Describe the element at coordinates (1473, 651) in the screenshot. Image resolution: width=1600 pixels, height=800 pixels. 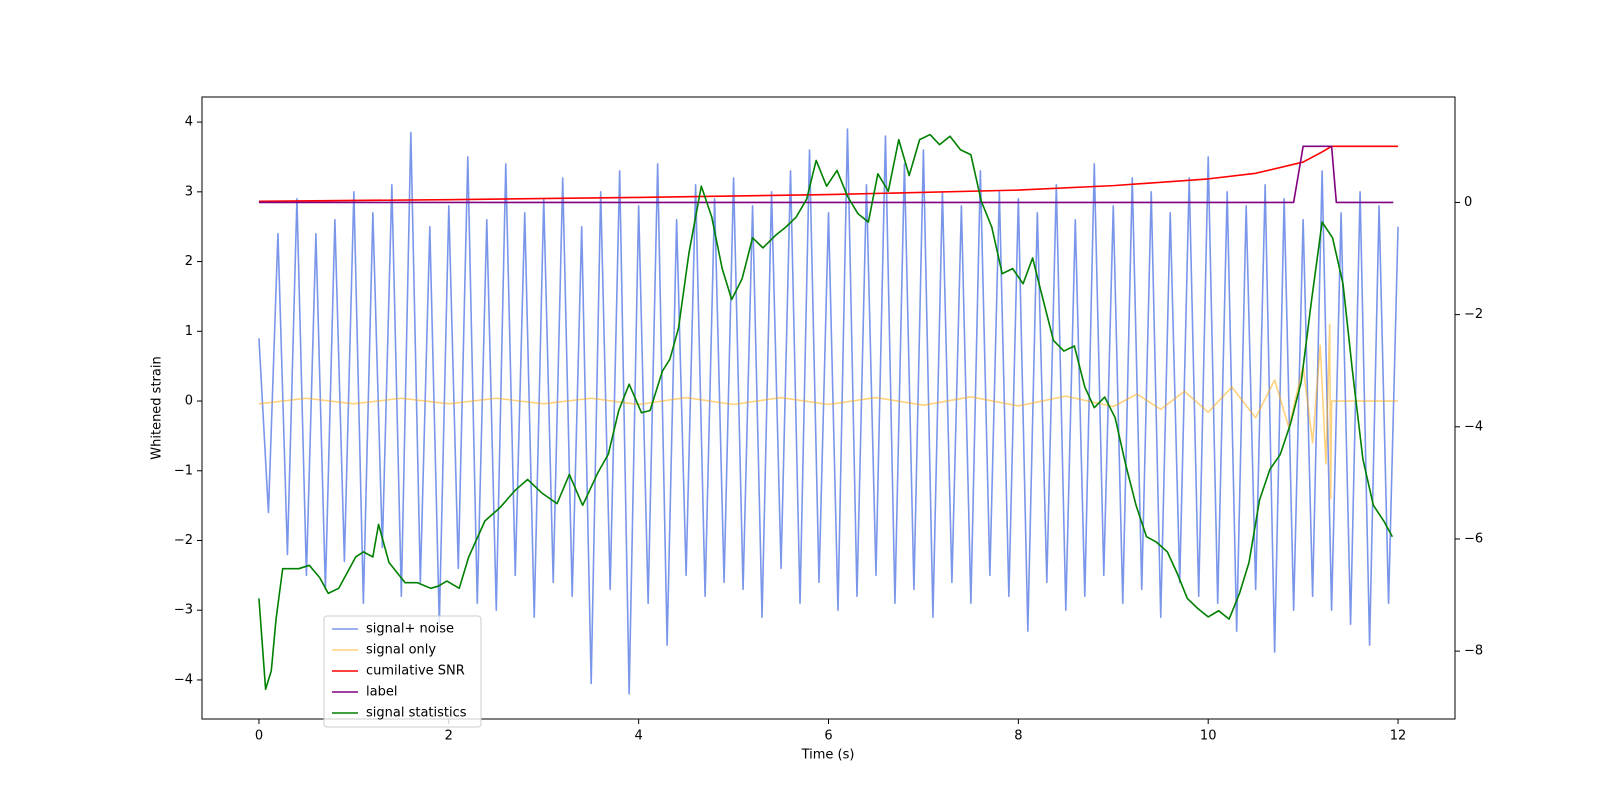
I see `y2-tick-label: −8` at that location.